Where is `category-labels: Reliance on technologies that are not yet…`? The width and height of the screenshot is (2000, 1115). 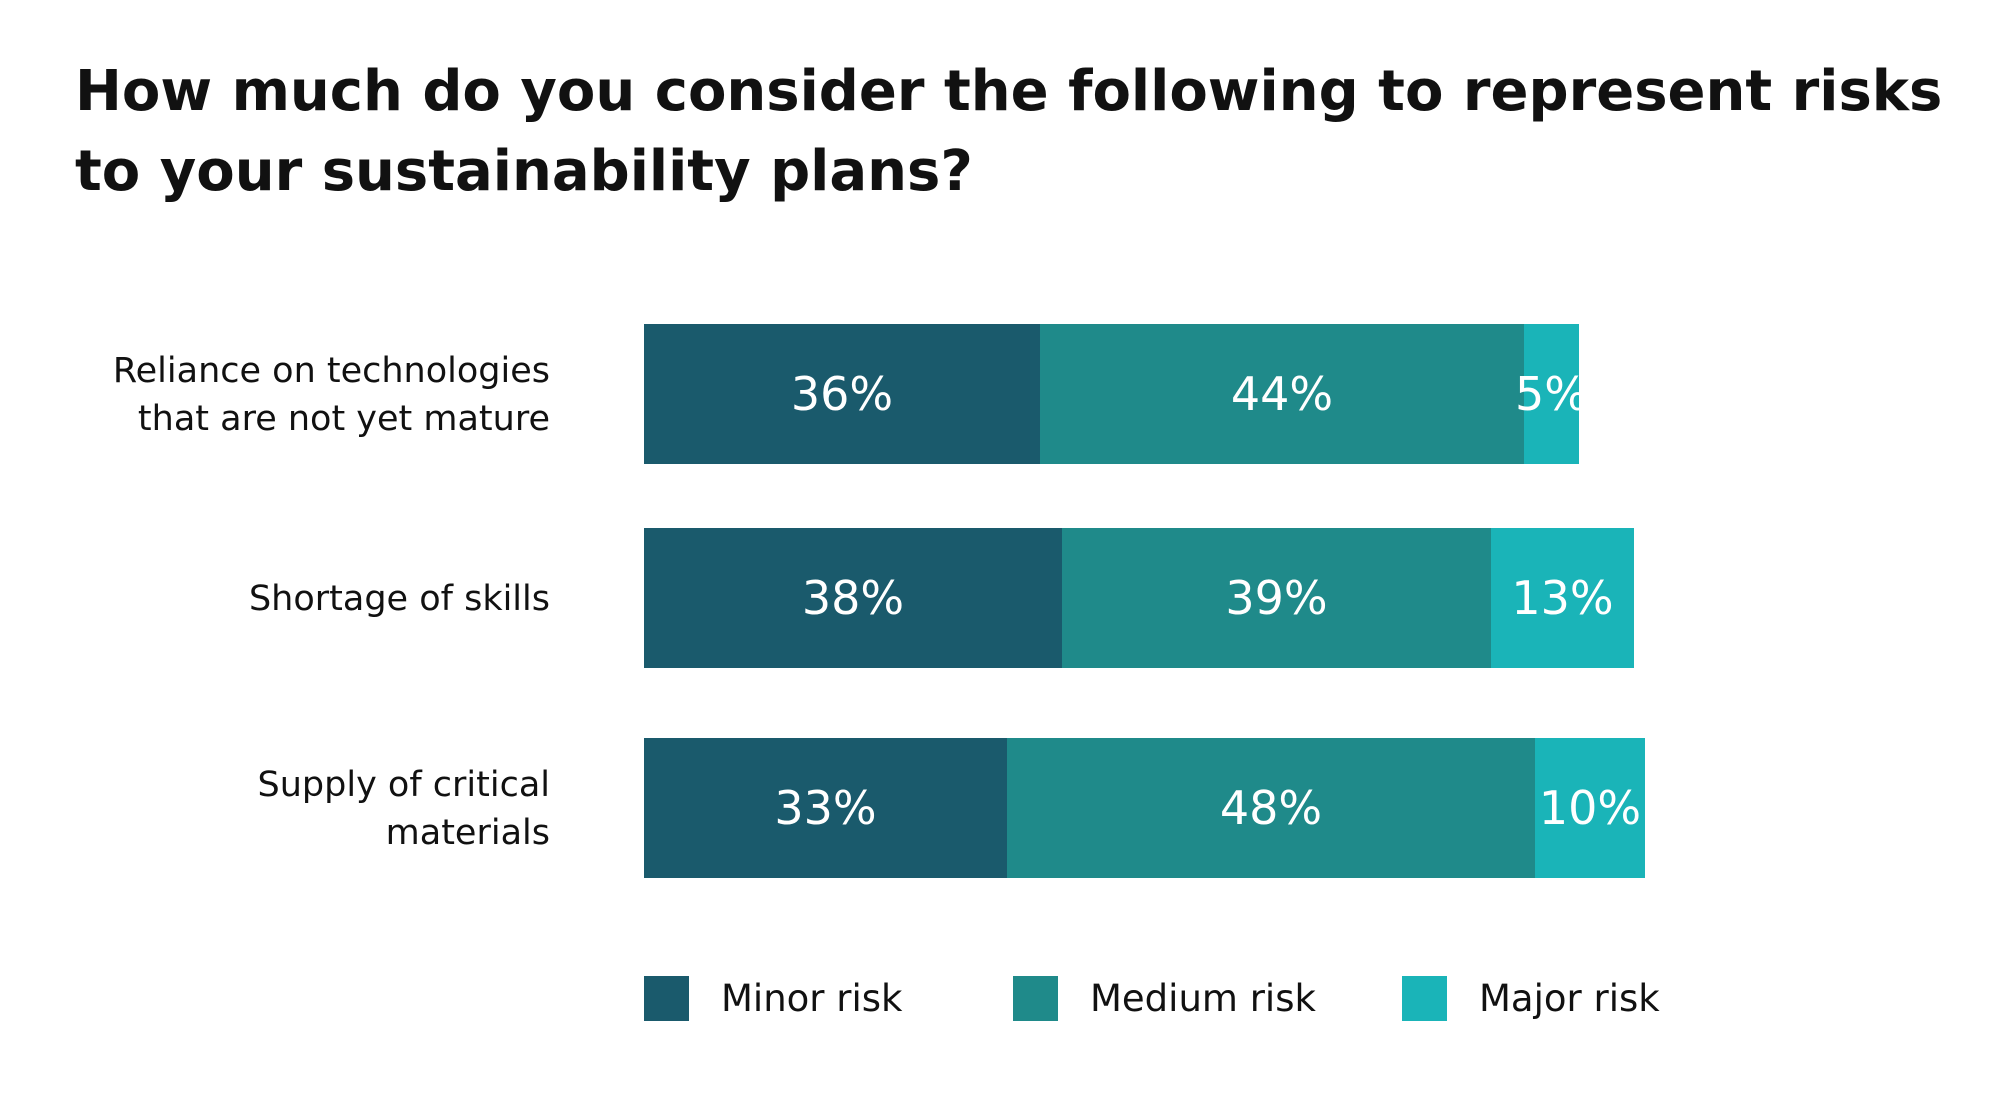 category-labels: Reliance on technologies that are not yet… is located at coordinates (331, 602).